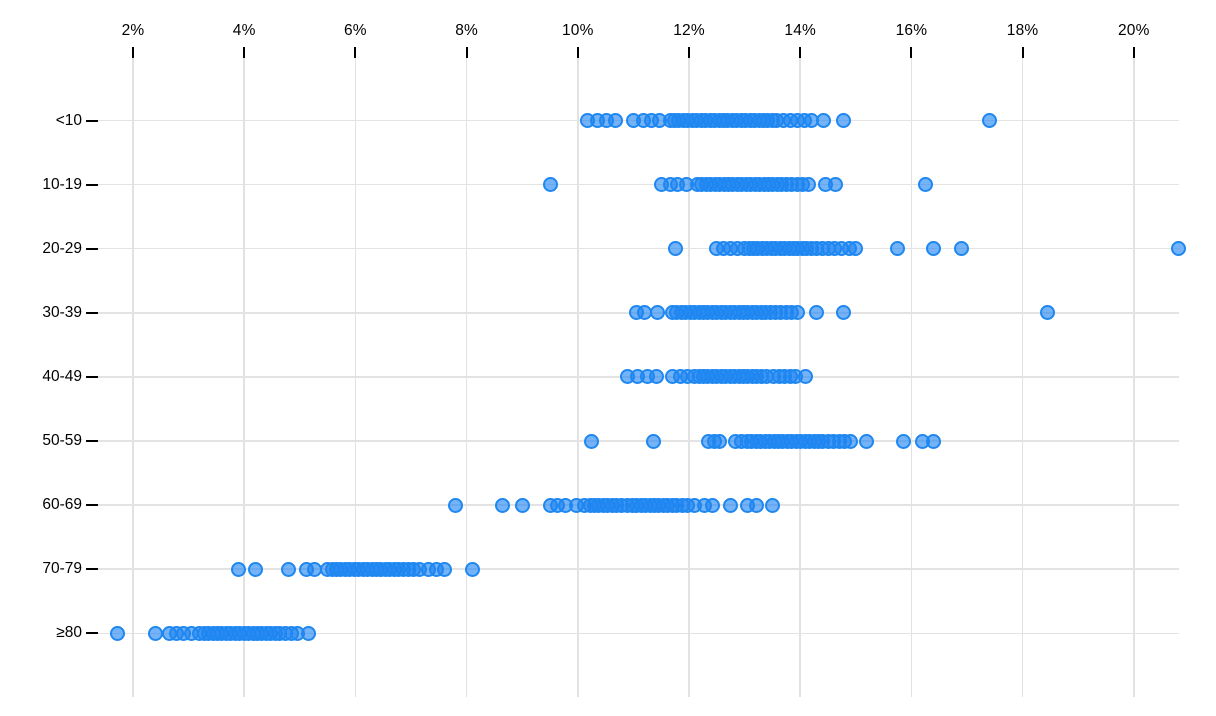  Describe the element at coordinates (1022, 30) in the screenshot. I see `x-tick-label: 18%` at that location.